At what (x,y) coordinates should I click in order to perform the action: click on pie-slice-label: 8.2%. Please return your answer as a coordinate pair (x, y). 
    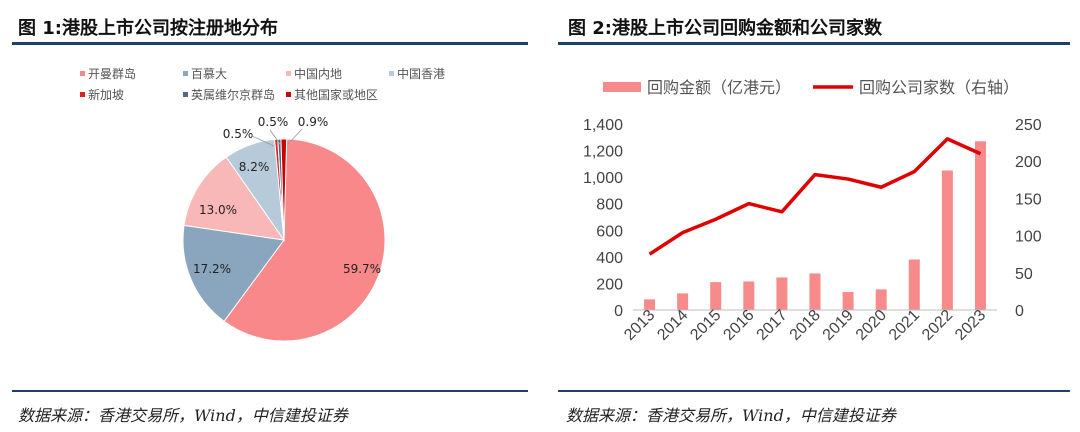
    Looking at the image, I should click on (254, 167).